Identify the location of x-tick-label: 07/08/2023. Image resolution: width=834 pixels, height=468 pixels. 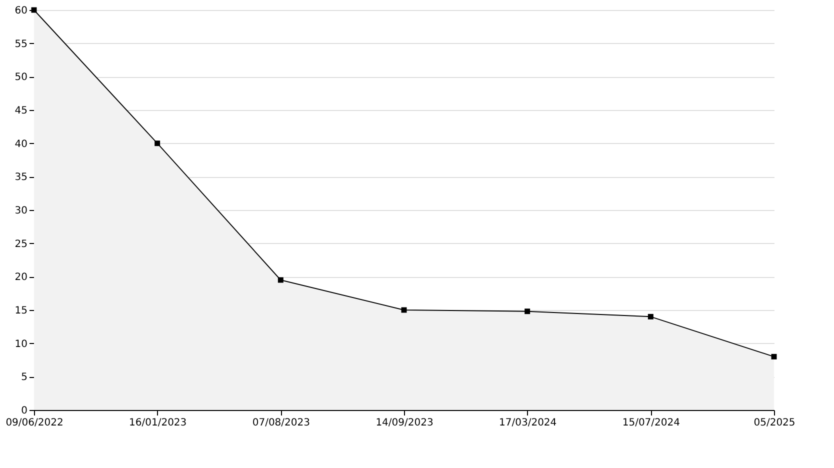
(281, 423).